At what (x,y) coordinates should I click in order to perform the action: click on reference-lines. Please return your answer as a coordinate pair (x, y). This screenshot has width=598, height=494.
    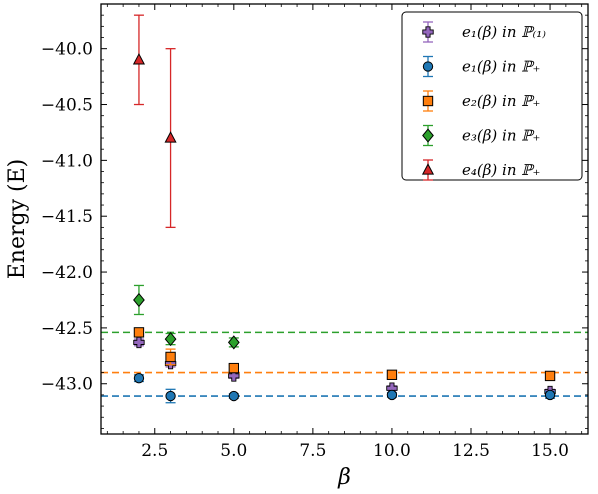
    Looking at the image, I should click on (344, 364).